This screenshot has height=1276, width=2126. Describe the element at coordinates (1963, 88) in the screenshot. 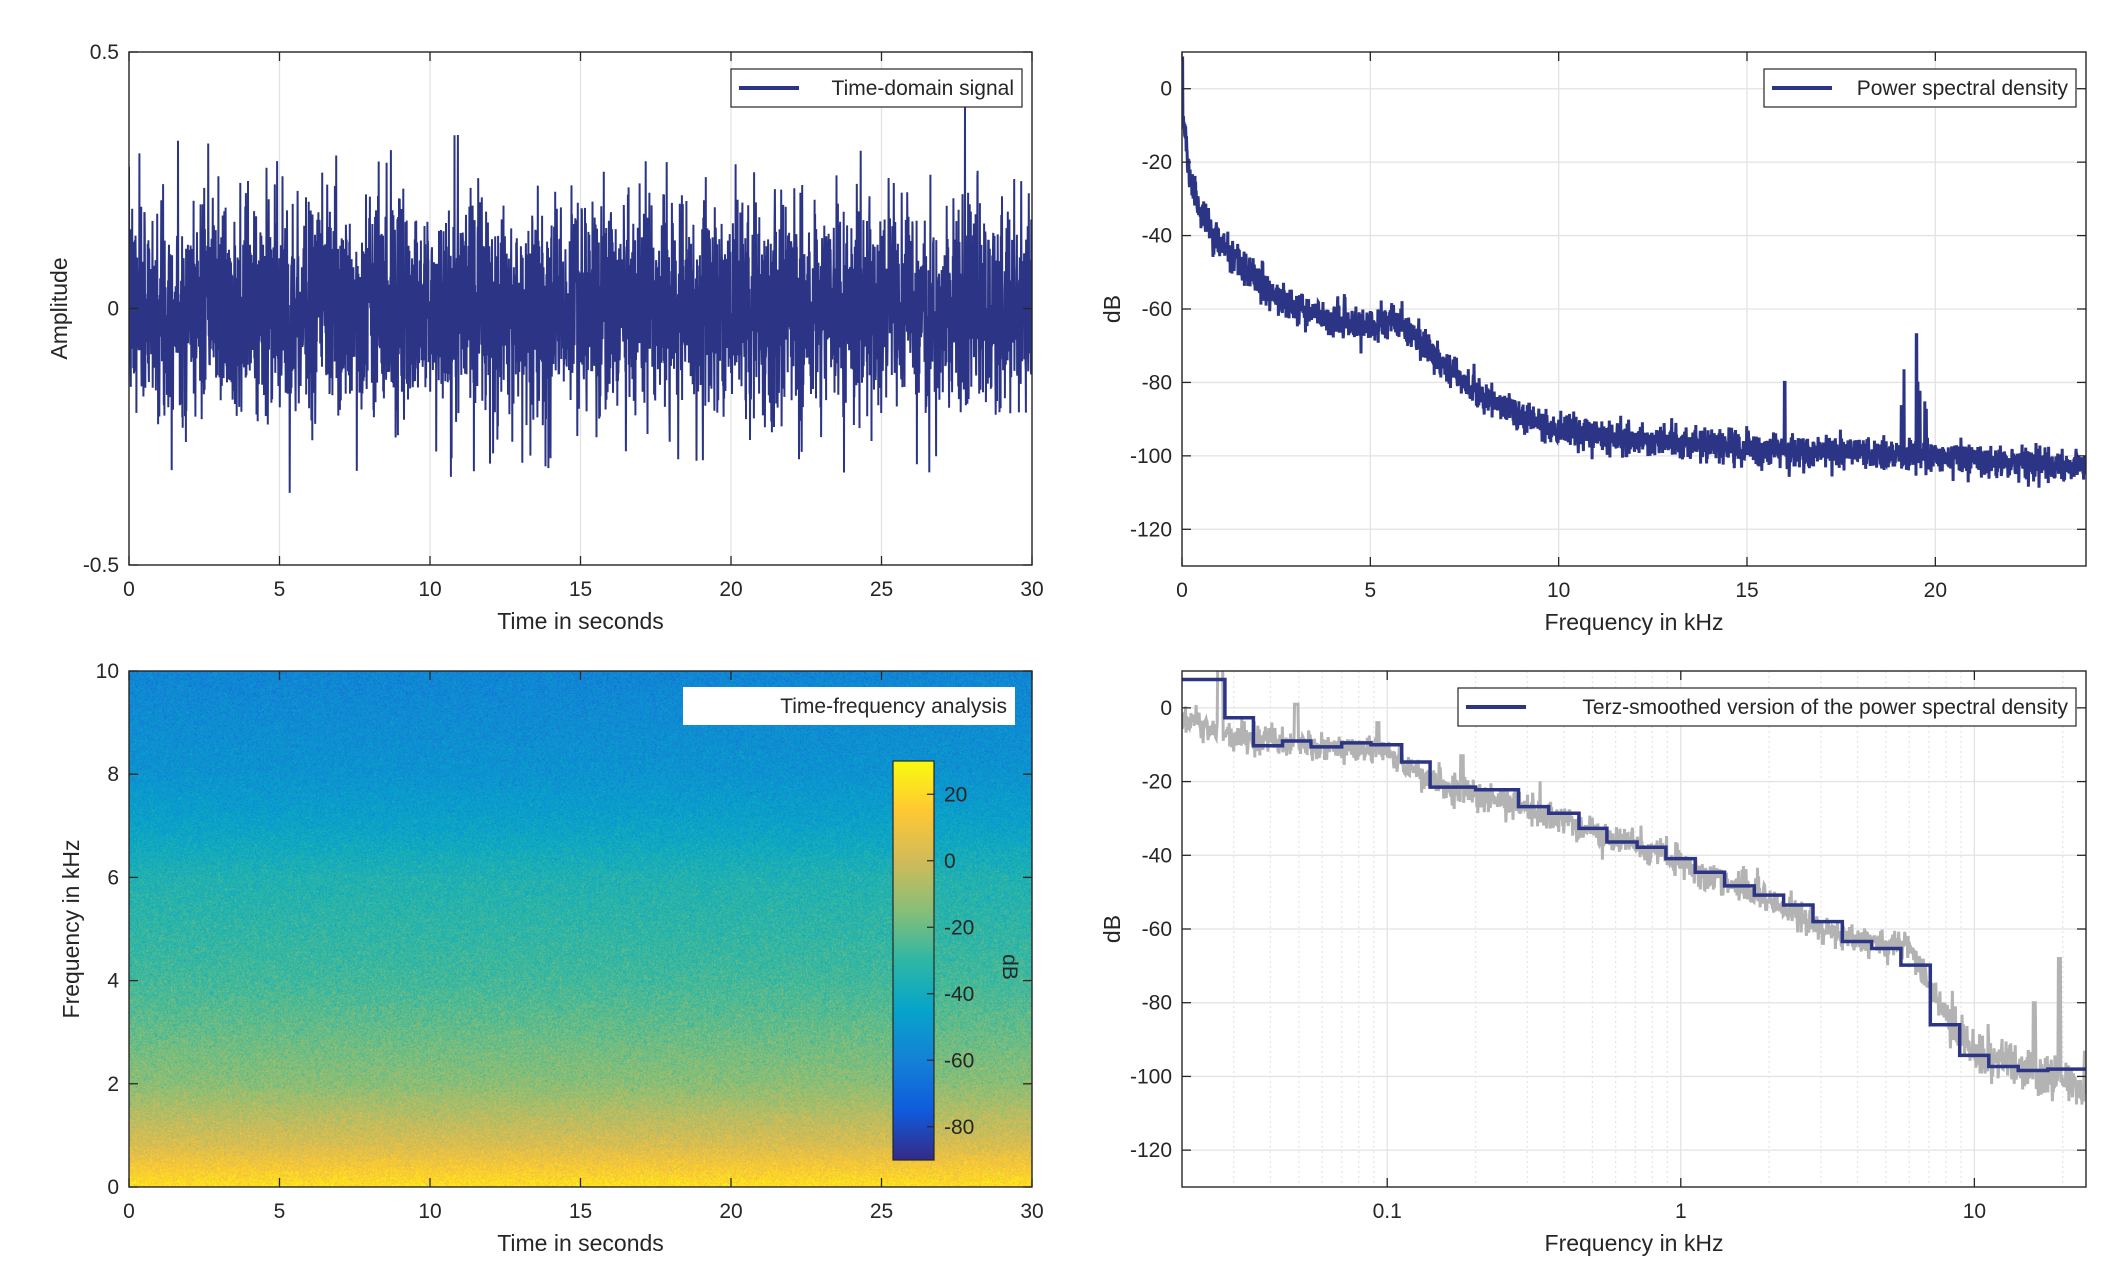

I see `legend-label: Power spectral density` at that location.